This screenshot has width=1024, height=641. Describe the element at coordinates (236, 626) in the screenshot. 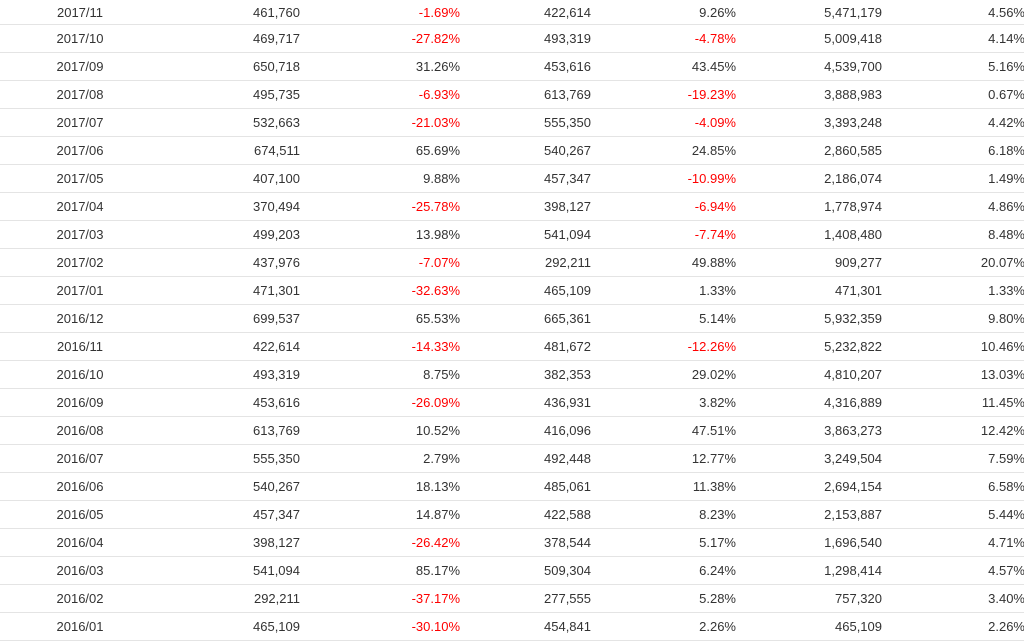

I see `value-cell: 465,109` at that location.